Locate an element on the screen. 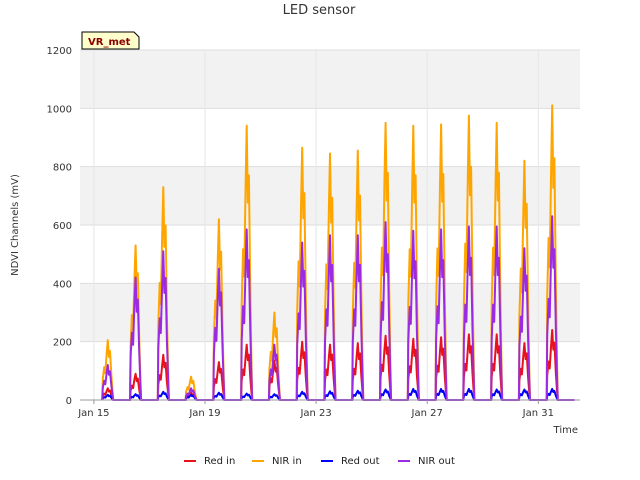 Image resolution: width=640 pixels, height=480 pixels. legend-label: Red in is located at coordinates (219, 461).